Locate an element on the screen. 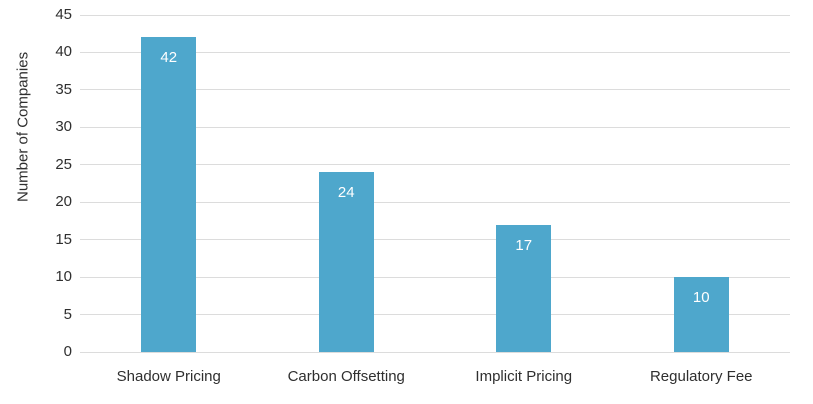 This screenshot has height=404, width=813. bar-value-label: 42 is located at coordinates (169, 58).